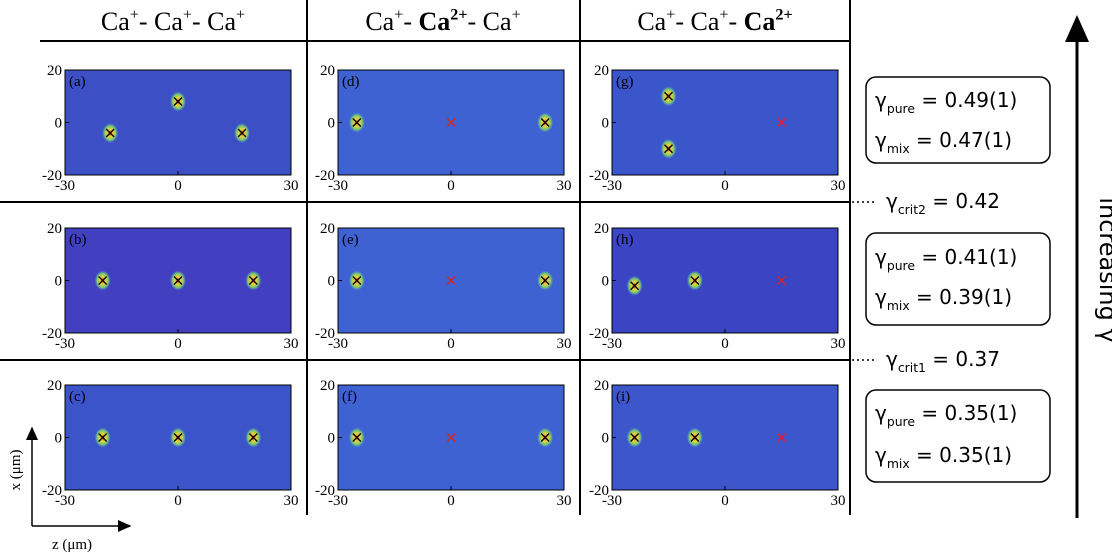  What do you see at coordinates (966, 257) in the screenshot?
I see `text-segment: = 0.41(1)` at bounding box center [966, 257].